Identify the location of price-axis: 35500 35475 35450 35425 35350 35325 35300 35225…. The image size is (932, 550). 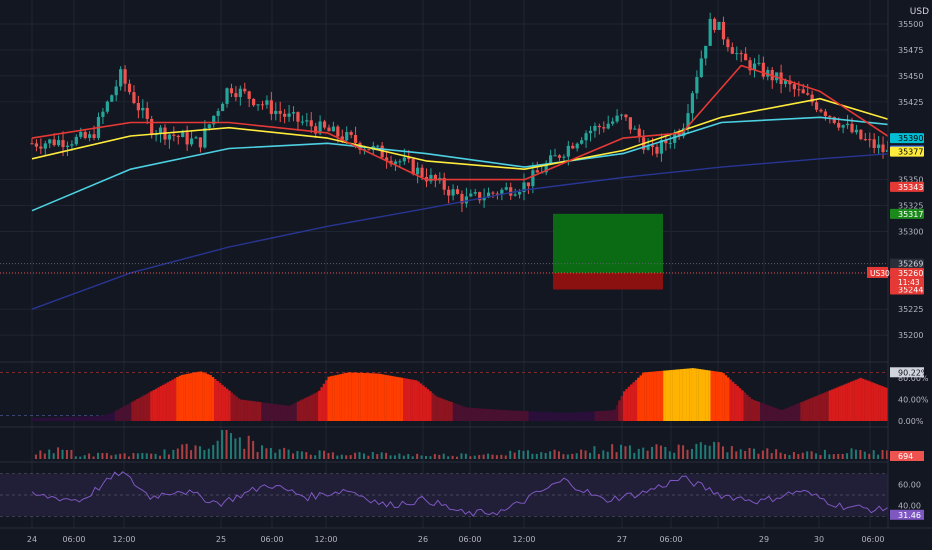
(899, 275).